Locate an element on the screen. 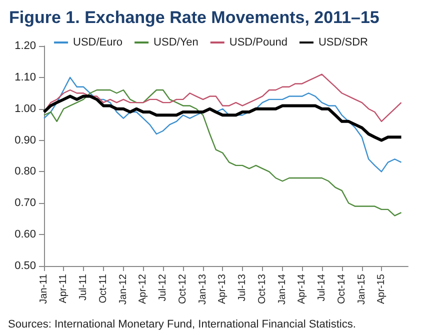 The width and height of the screenshot is (422, 336). x-tick-label: Apr-14 is located at coordinates (302, 289).